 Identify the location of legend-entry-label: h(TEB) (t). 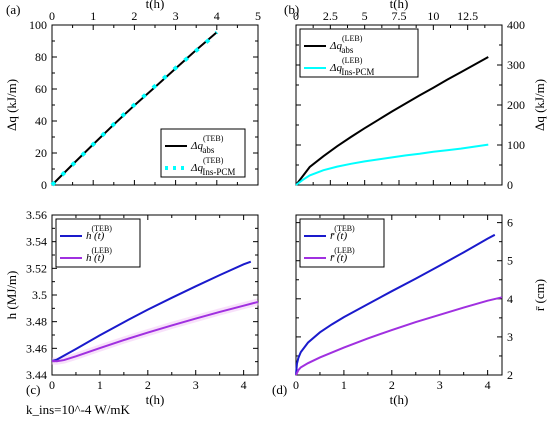
(99, 233).